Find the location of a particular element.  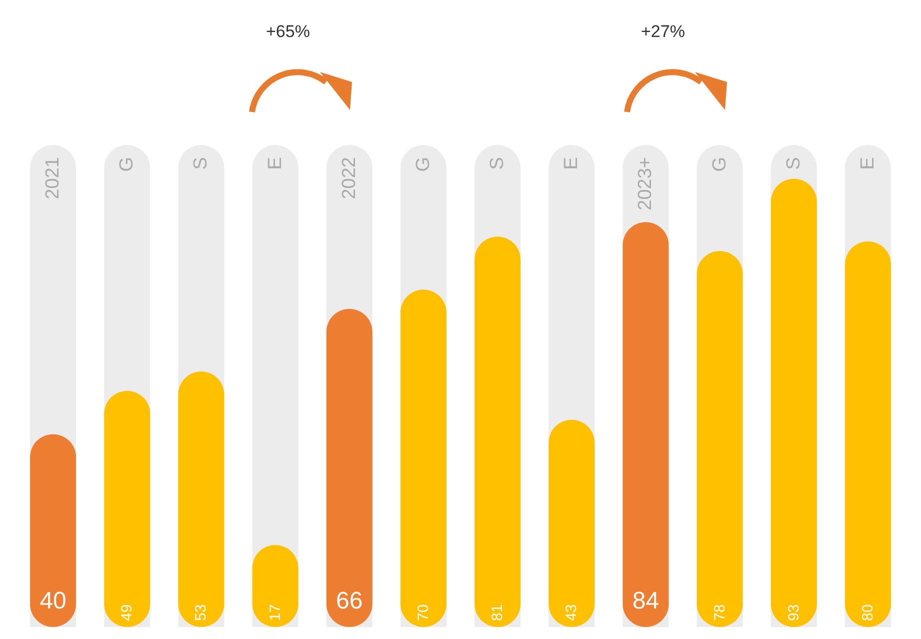

data-label: 49 is located at coordinates (127, 612).